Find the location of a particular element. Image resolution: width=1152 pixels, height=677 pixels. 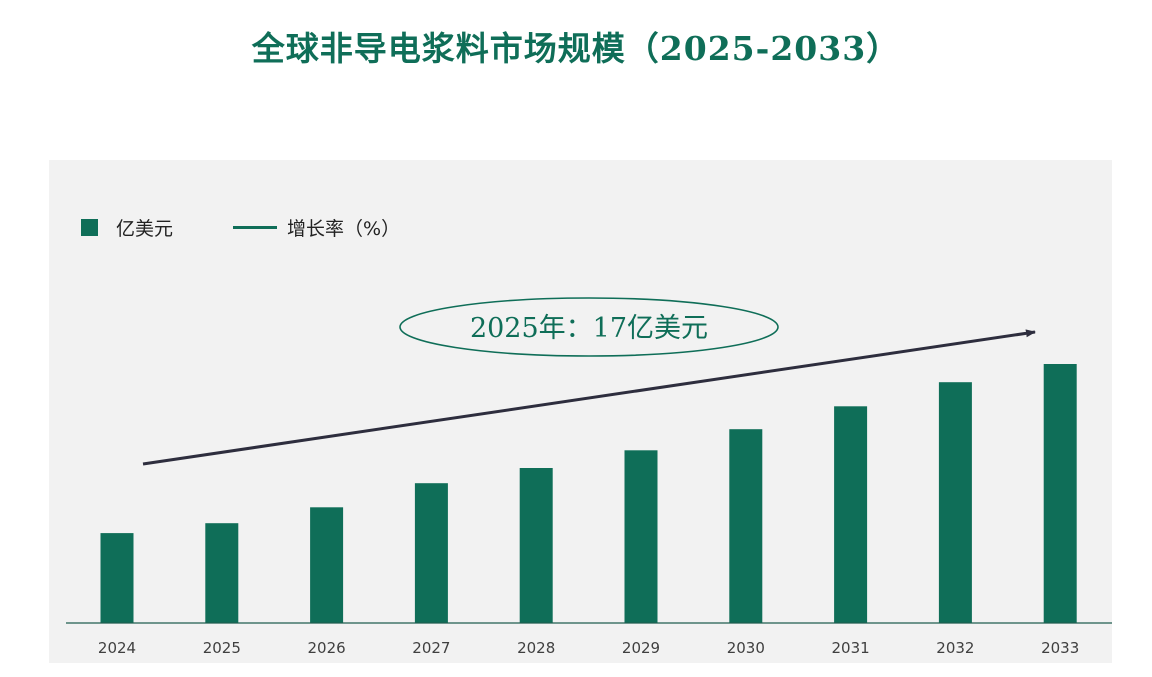

bar-2024 is located at coordinates (117, 578).